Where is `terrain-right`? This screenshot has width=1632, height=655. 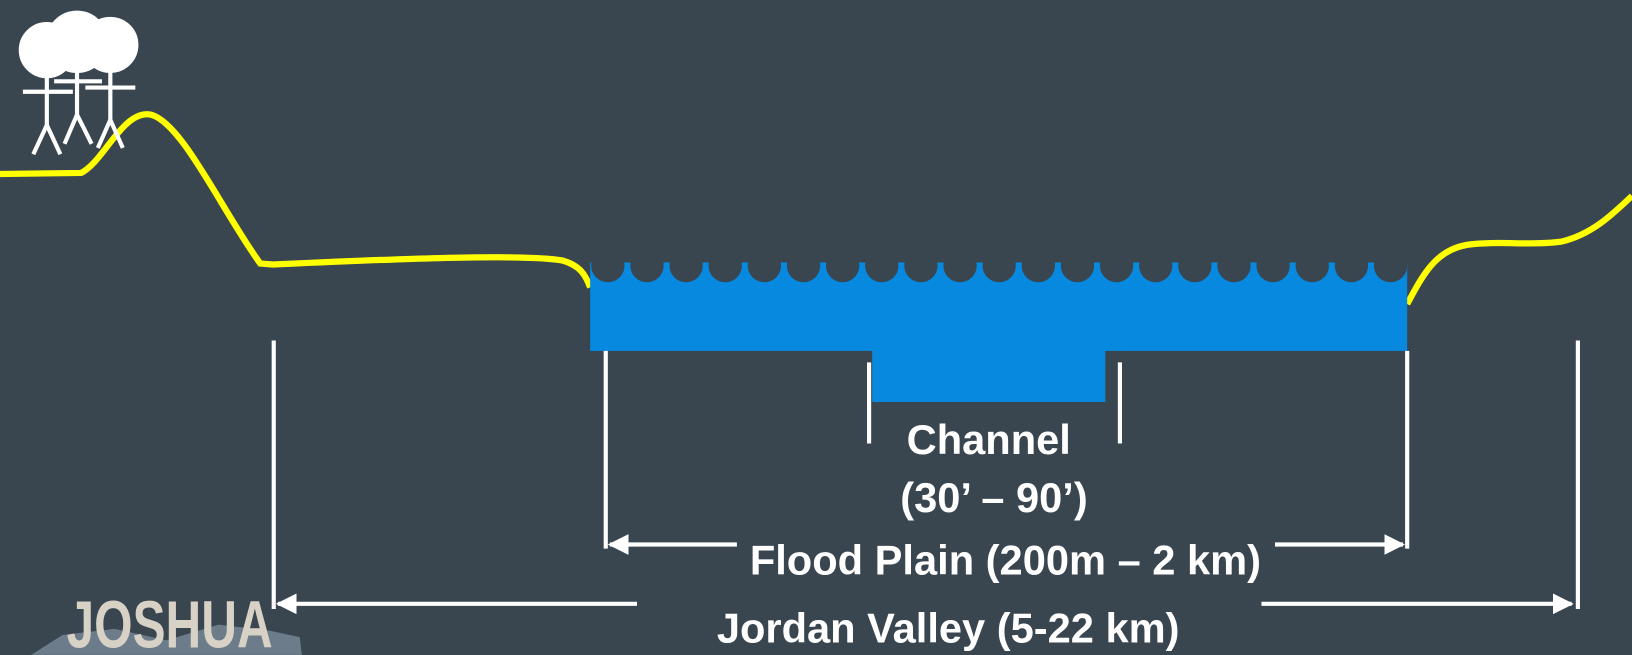
terrain-right is located at coordinates (1518, 249).